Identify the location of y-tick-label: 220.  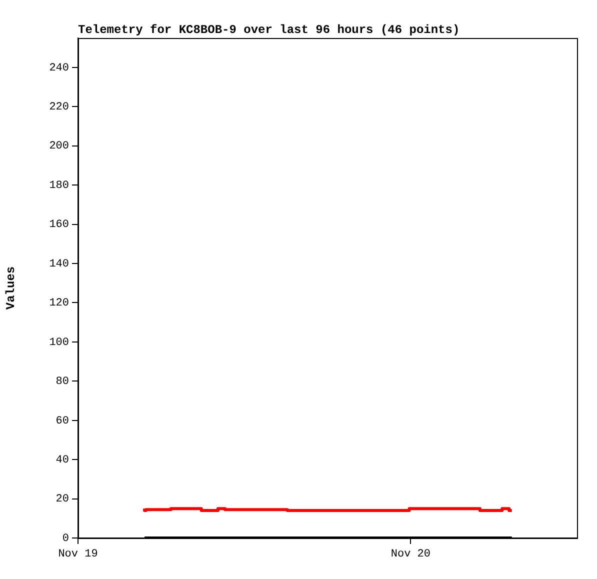
(59, 108).